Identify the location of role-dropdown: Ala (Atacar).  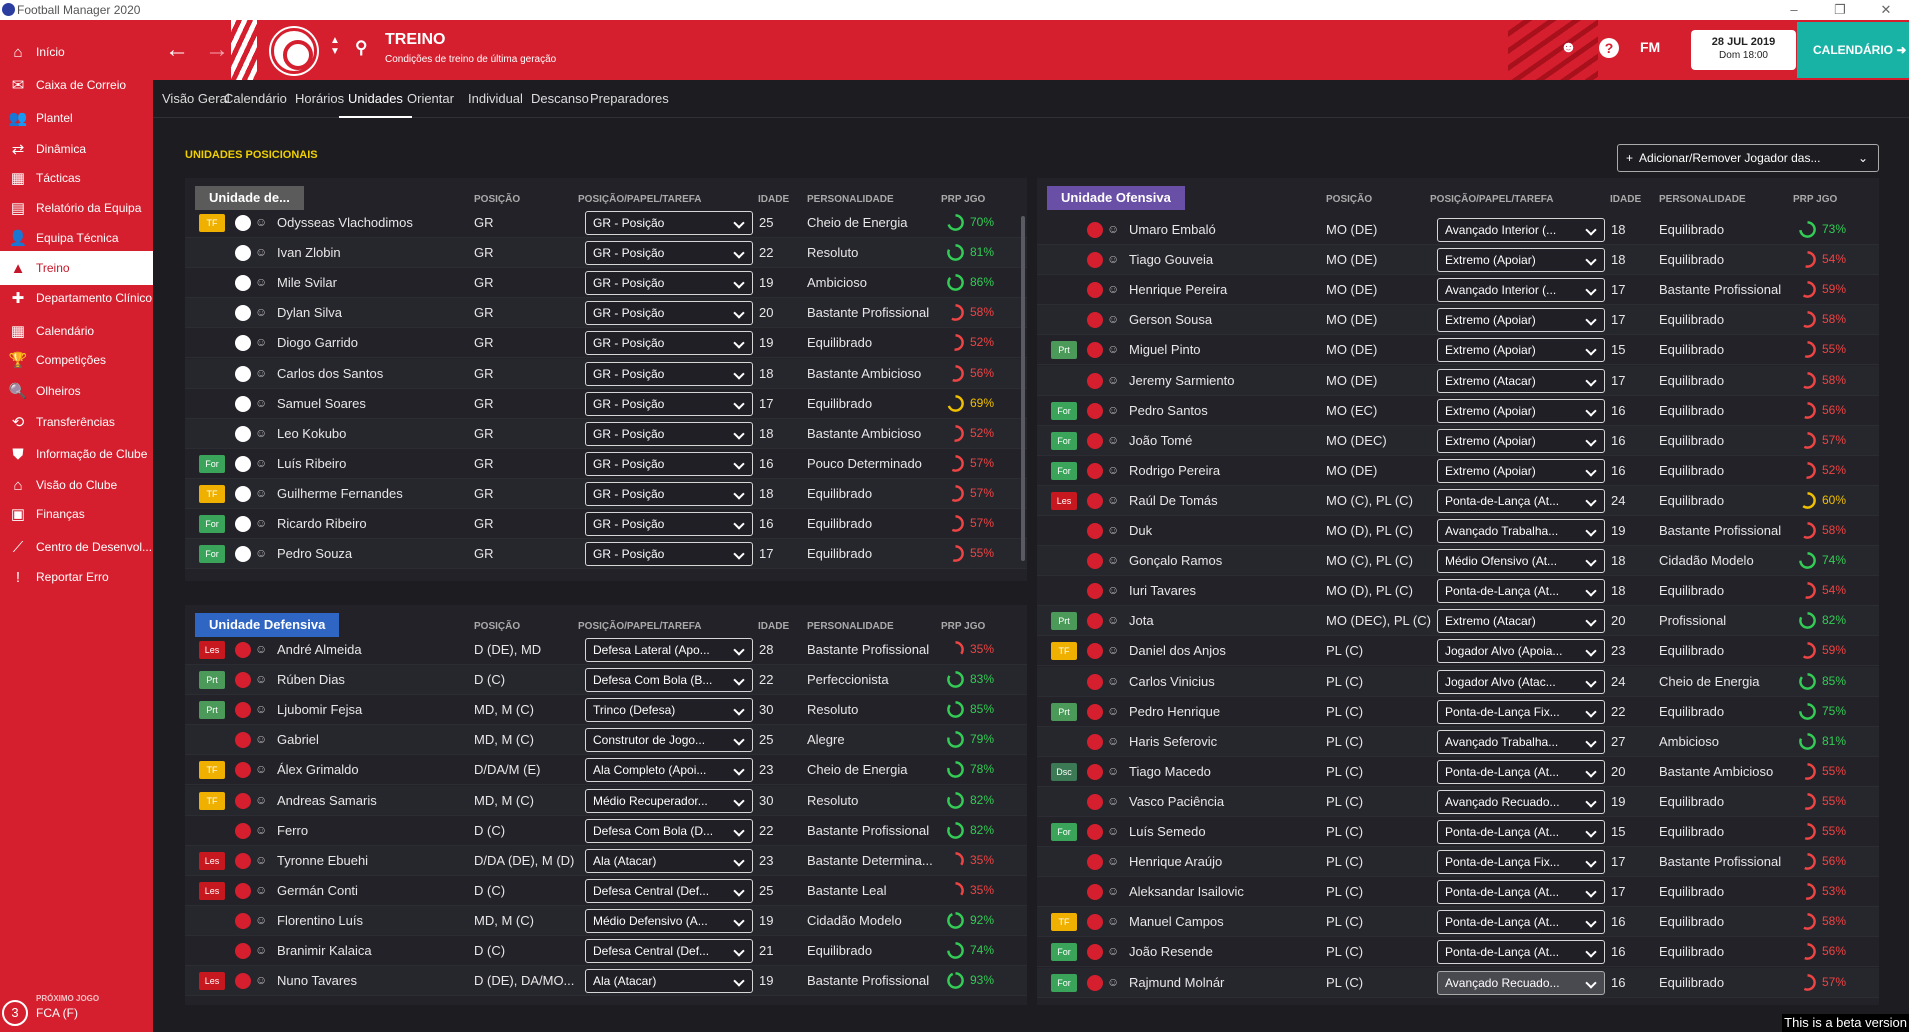
(669, 981).